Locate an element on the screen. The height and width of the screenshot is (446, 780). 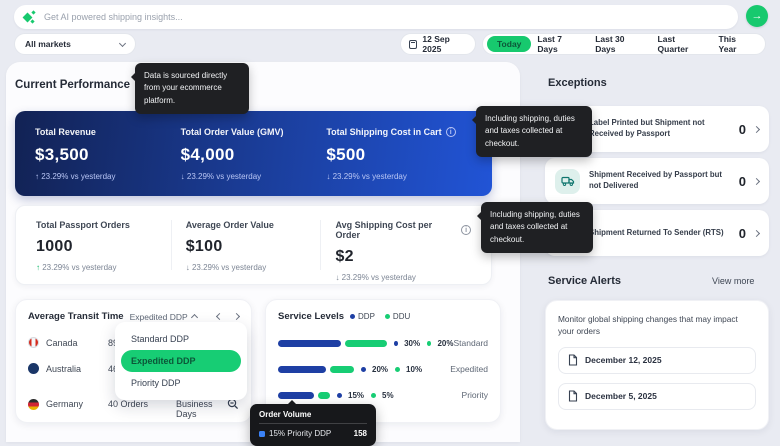
kpi-label: Total Revenue is located at coordinates (65, 132).